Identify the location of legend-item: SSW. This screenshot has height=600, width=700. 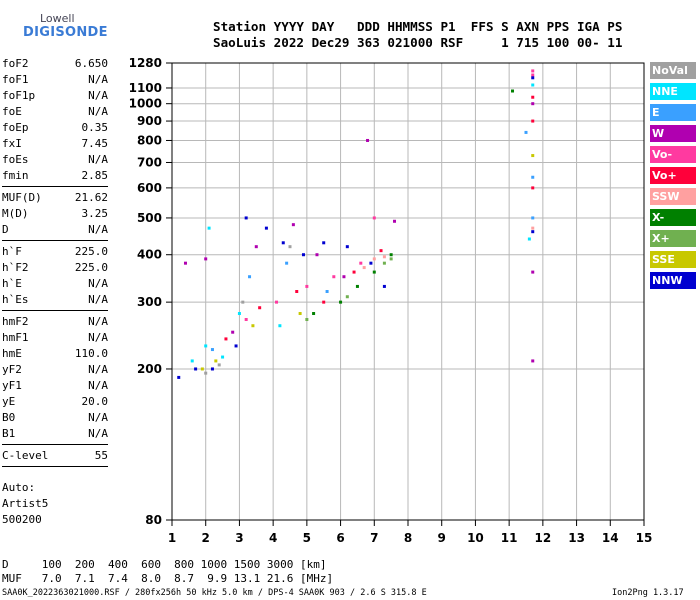
(673, 196).